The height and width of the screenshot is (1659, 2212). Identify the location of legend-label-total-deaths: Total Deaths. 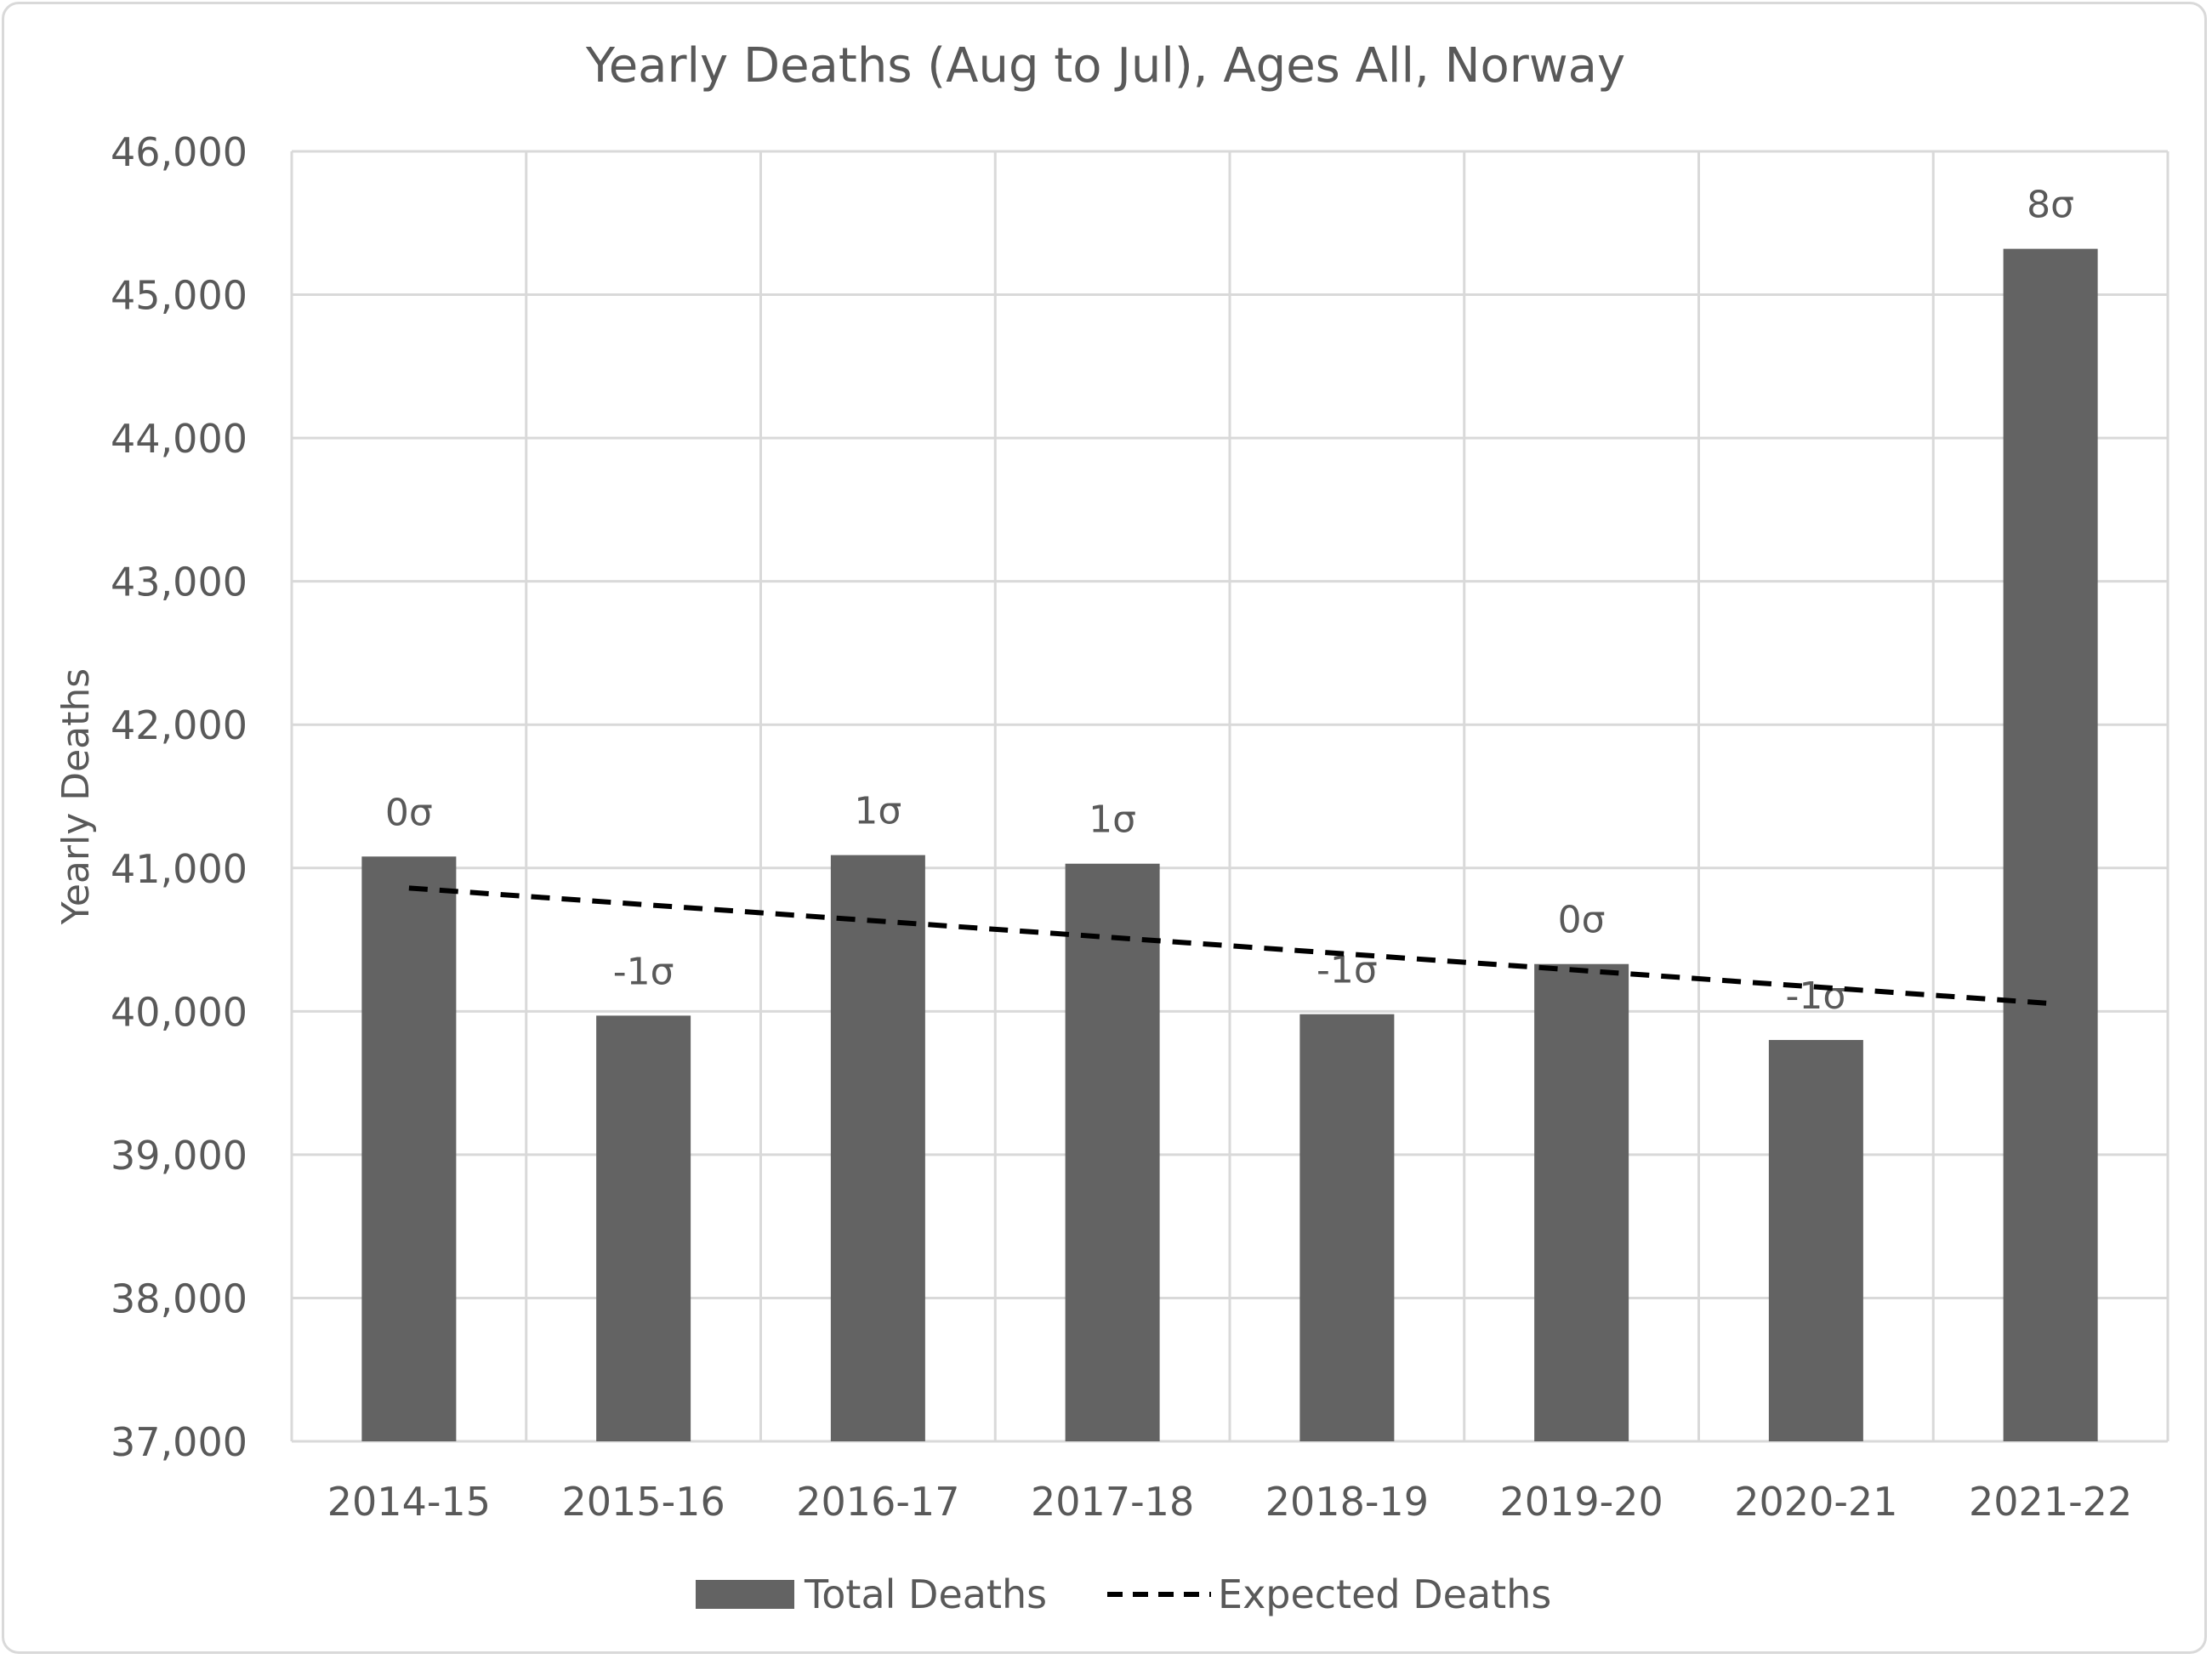
(925, 1594).